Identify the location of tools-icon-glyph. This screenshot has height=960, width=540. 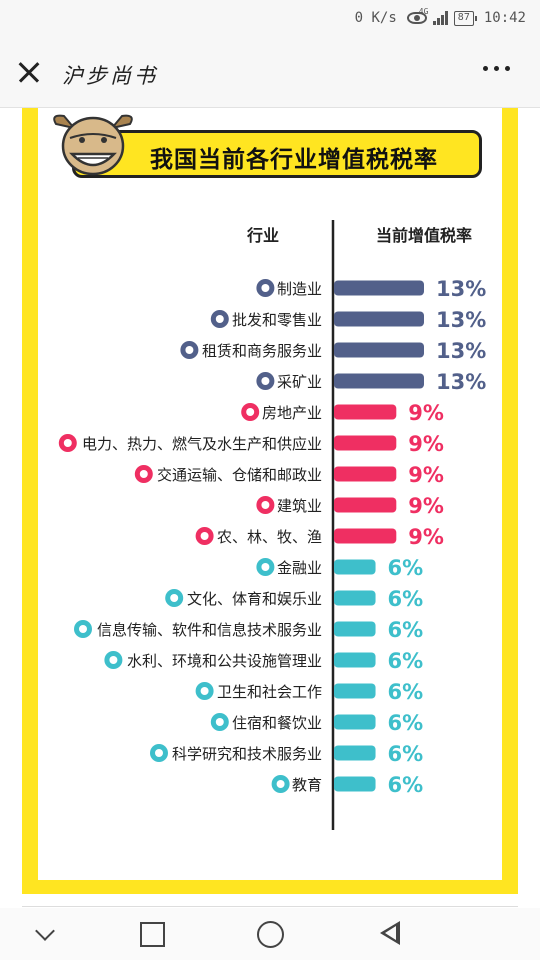
(265, 381).